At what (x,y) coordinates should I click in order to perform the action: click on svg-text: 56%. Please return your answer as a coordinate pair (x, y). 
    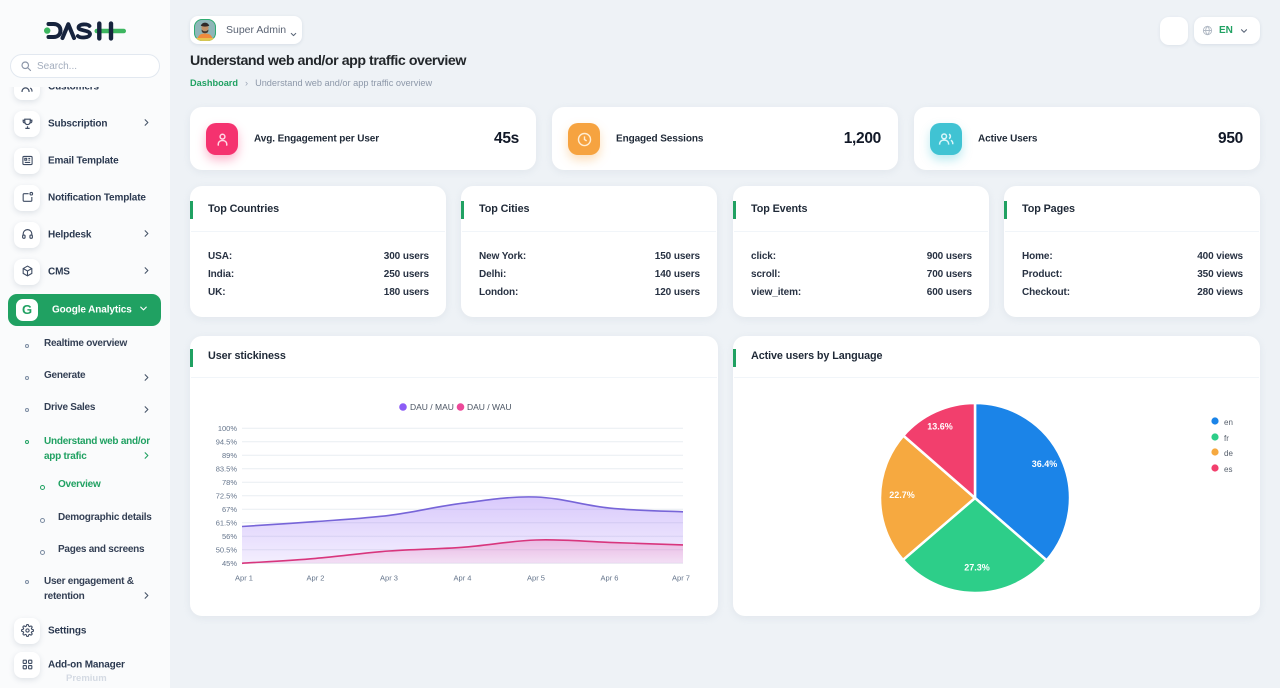
    Looking at the image, I should click on (229, 536).